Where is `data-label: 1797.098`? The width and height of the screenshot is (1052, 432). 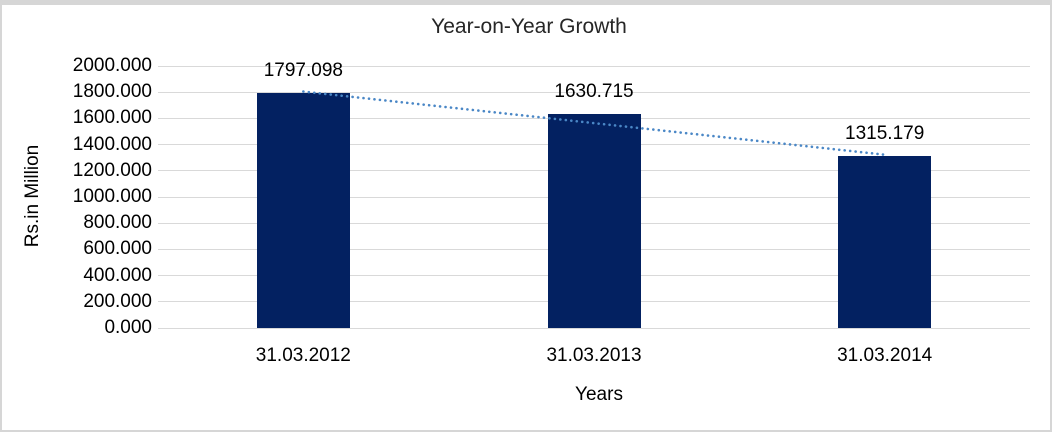 data-label: 1797.098 is located at coordinates (303, 70).